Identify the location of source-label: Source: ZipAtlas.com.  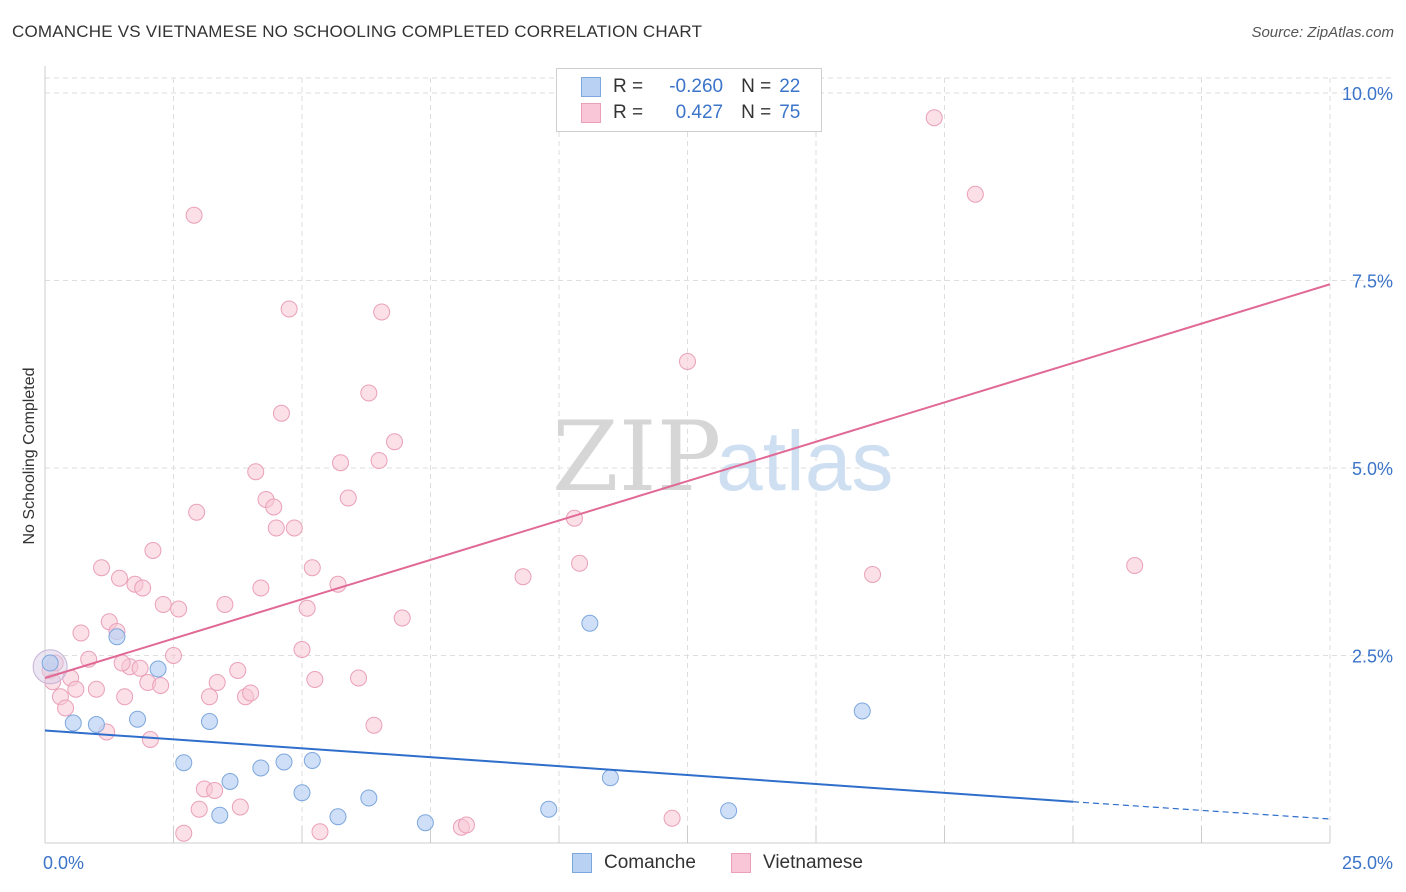
(1322, 32).